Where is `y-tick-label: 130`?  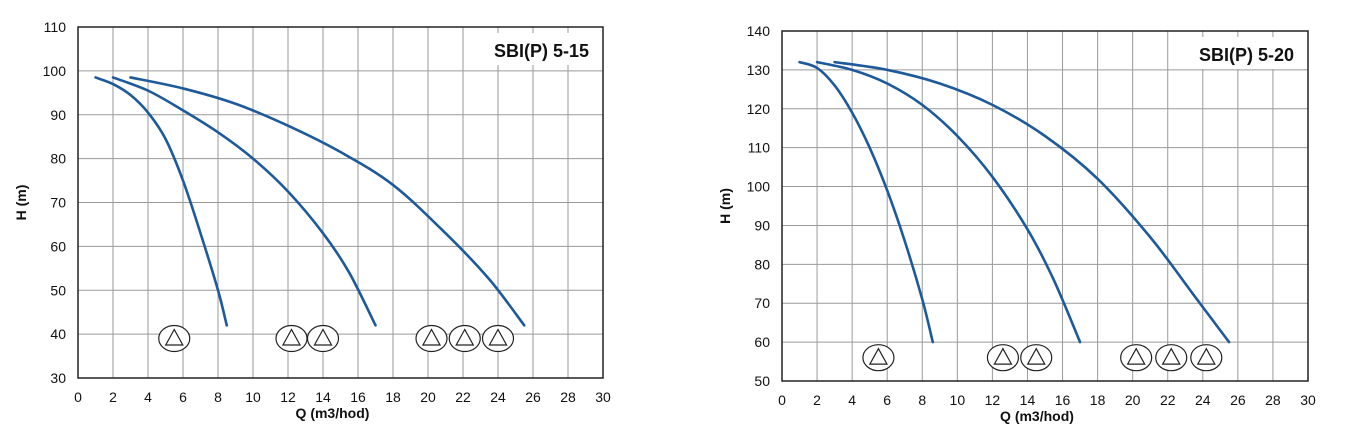
y-tick-label: 130 is located at coordinates (759, 70).